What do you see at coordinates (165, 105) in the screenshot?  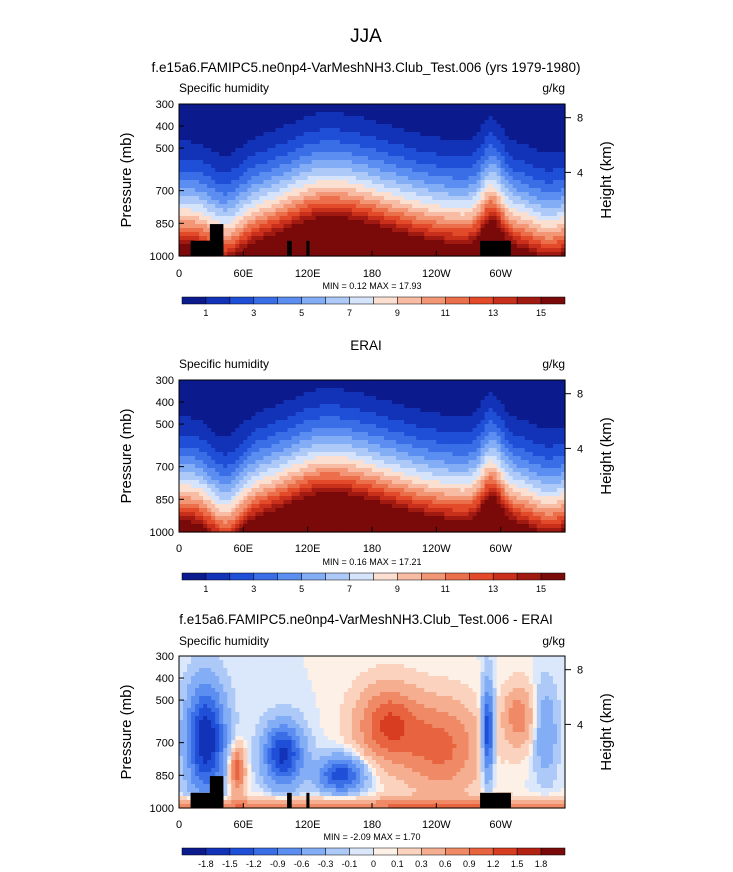 I see `y-tick-label: 300` at bounding box center [165, 105].